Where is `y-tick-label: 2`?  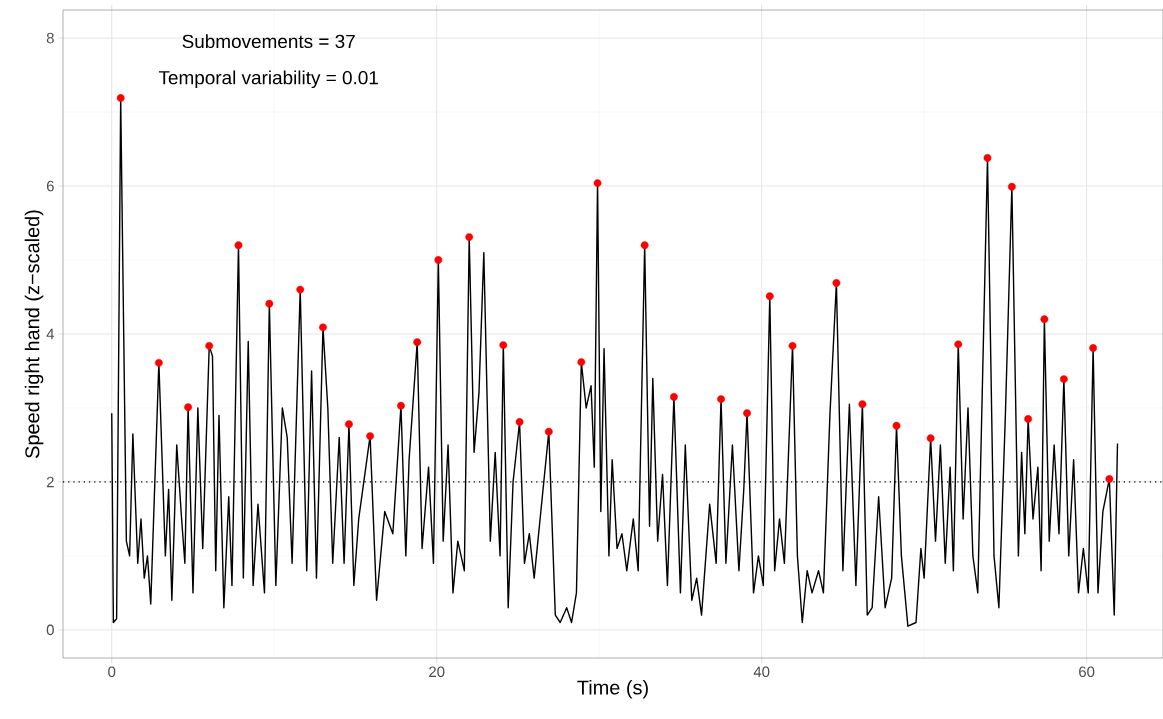 y-tick-label: 2 is located at coordinates (50, 482).